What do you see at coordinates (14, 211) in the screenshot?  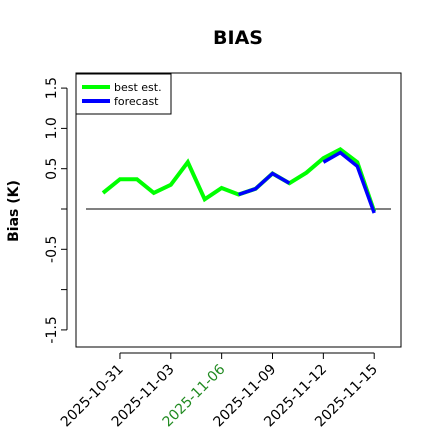 I see `y-axis-label: Bias (K)` at bounding box center [14, 211].